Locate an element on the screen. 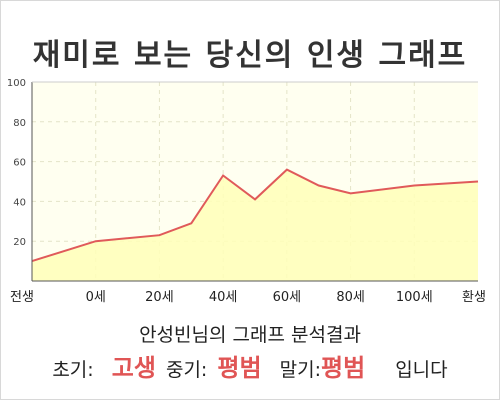 The image size is (500, 400). y-tick-label: 100 is located at coordinates (16, 83).